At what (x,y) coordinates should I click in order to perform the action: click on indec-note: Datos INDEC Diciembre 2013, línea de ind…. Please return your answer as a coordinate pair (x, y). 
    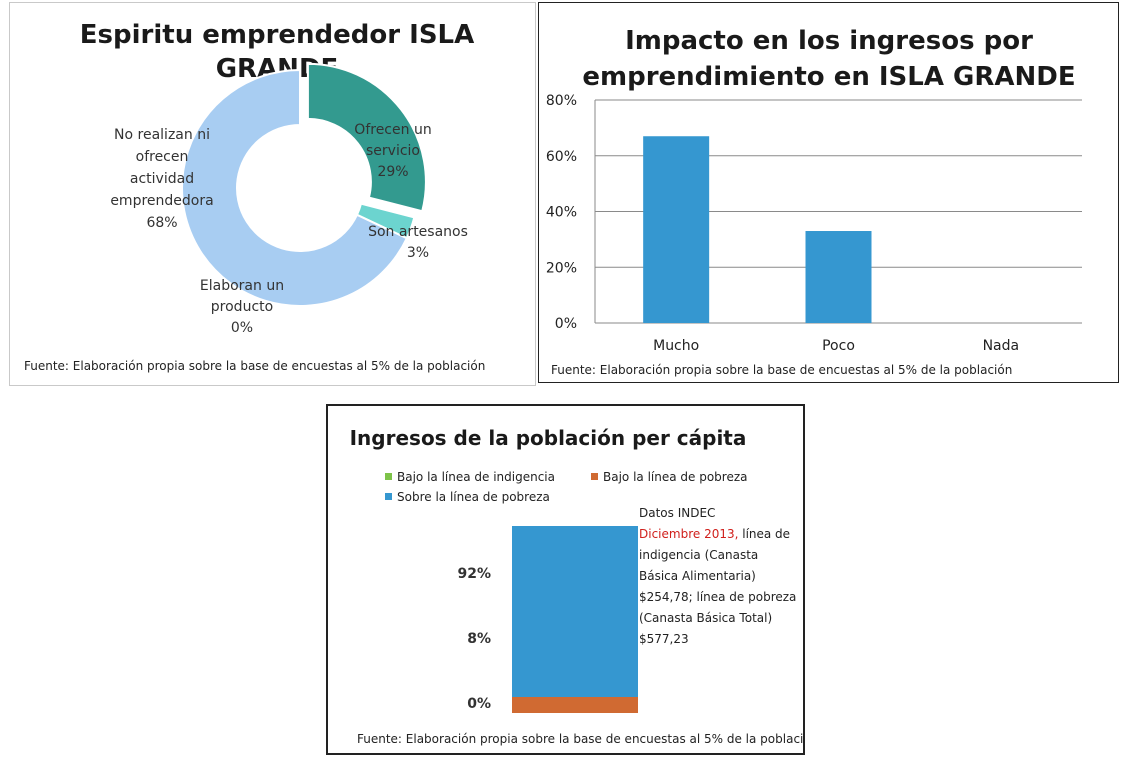
    Looking at the image, I should click on (719, 576).